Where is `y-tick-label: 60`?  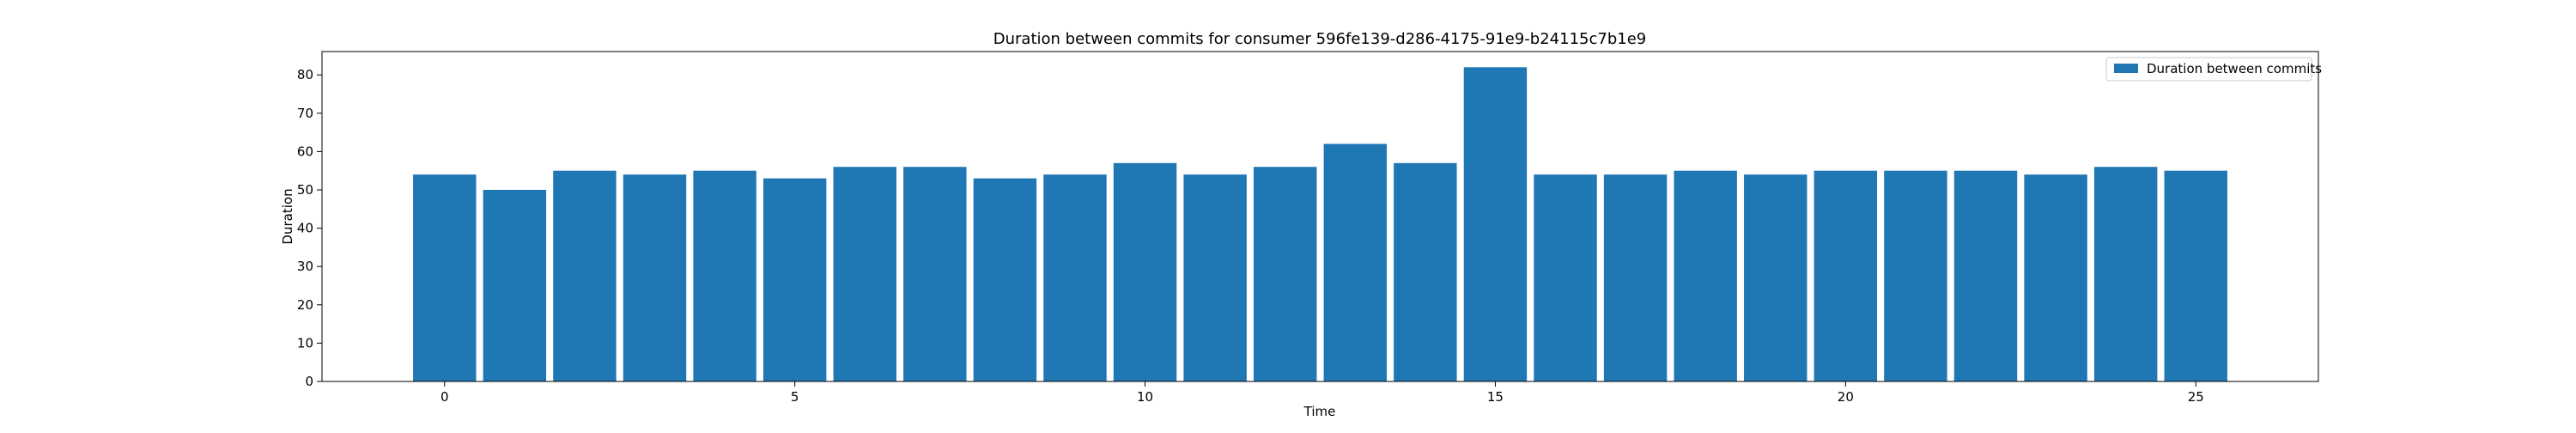 y-tick-label: 60 is located at coordinates (305, 151).